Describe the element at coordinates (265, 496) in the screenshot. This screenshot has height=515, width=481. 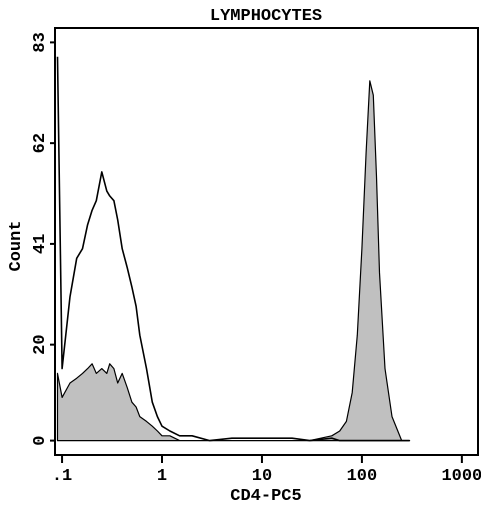
I see `x-axis-label: CD4-PC5` at that location.